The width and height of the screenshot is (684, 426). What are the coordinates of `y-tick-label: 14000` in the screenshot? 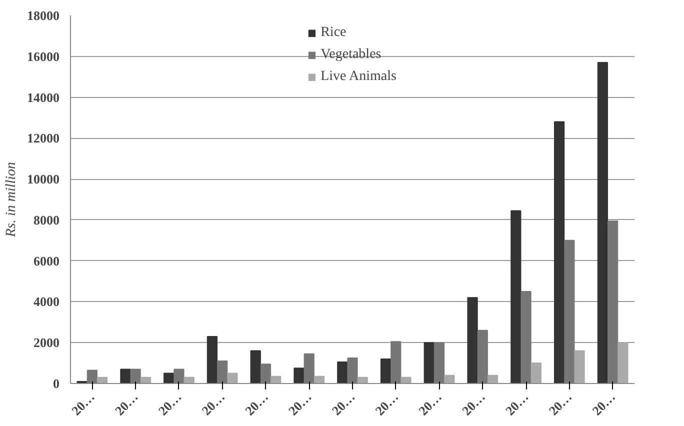 It's located at (43, 97).